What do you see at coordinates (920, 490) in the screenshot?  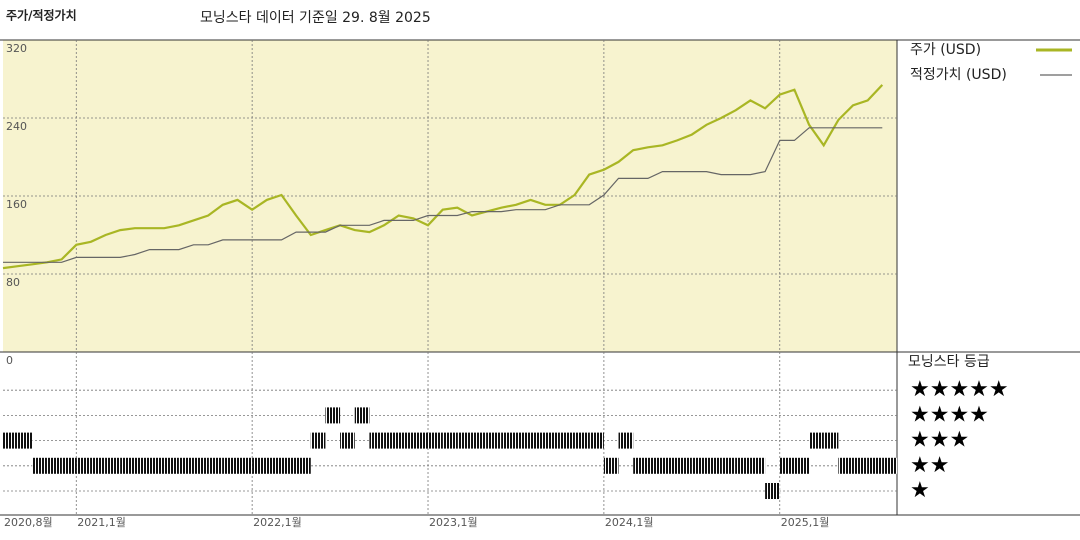 I see `rating-legend: ★` at bounding box center [920, 490].